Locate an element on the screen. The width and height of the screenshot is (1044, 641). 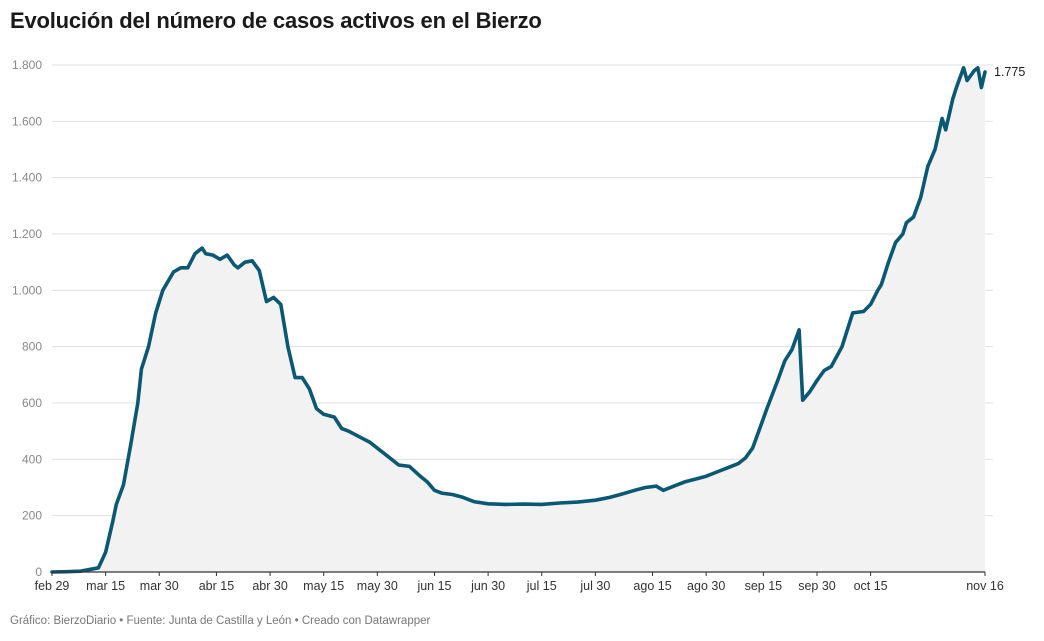
y-tick-label-1000: 1.000 is located at coordinates (27, 290).